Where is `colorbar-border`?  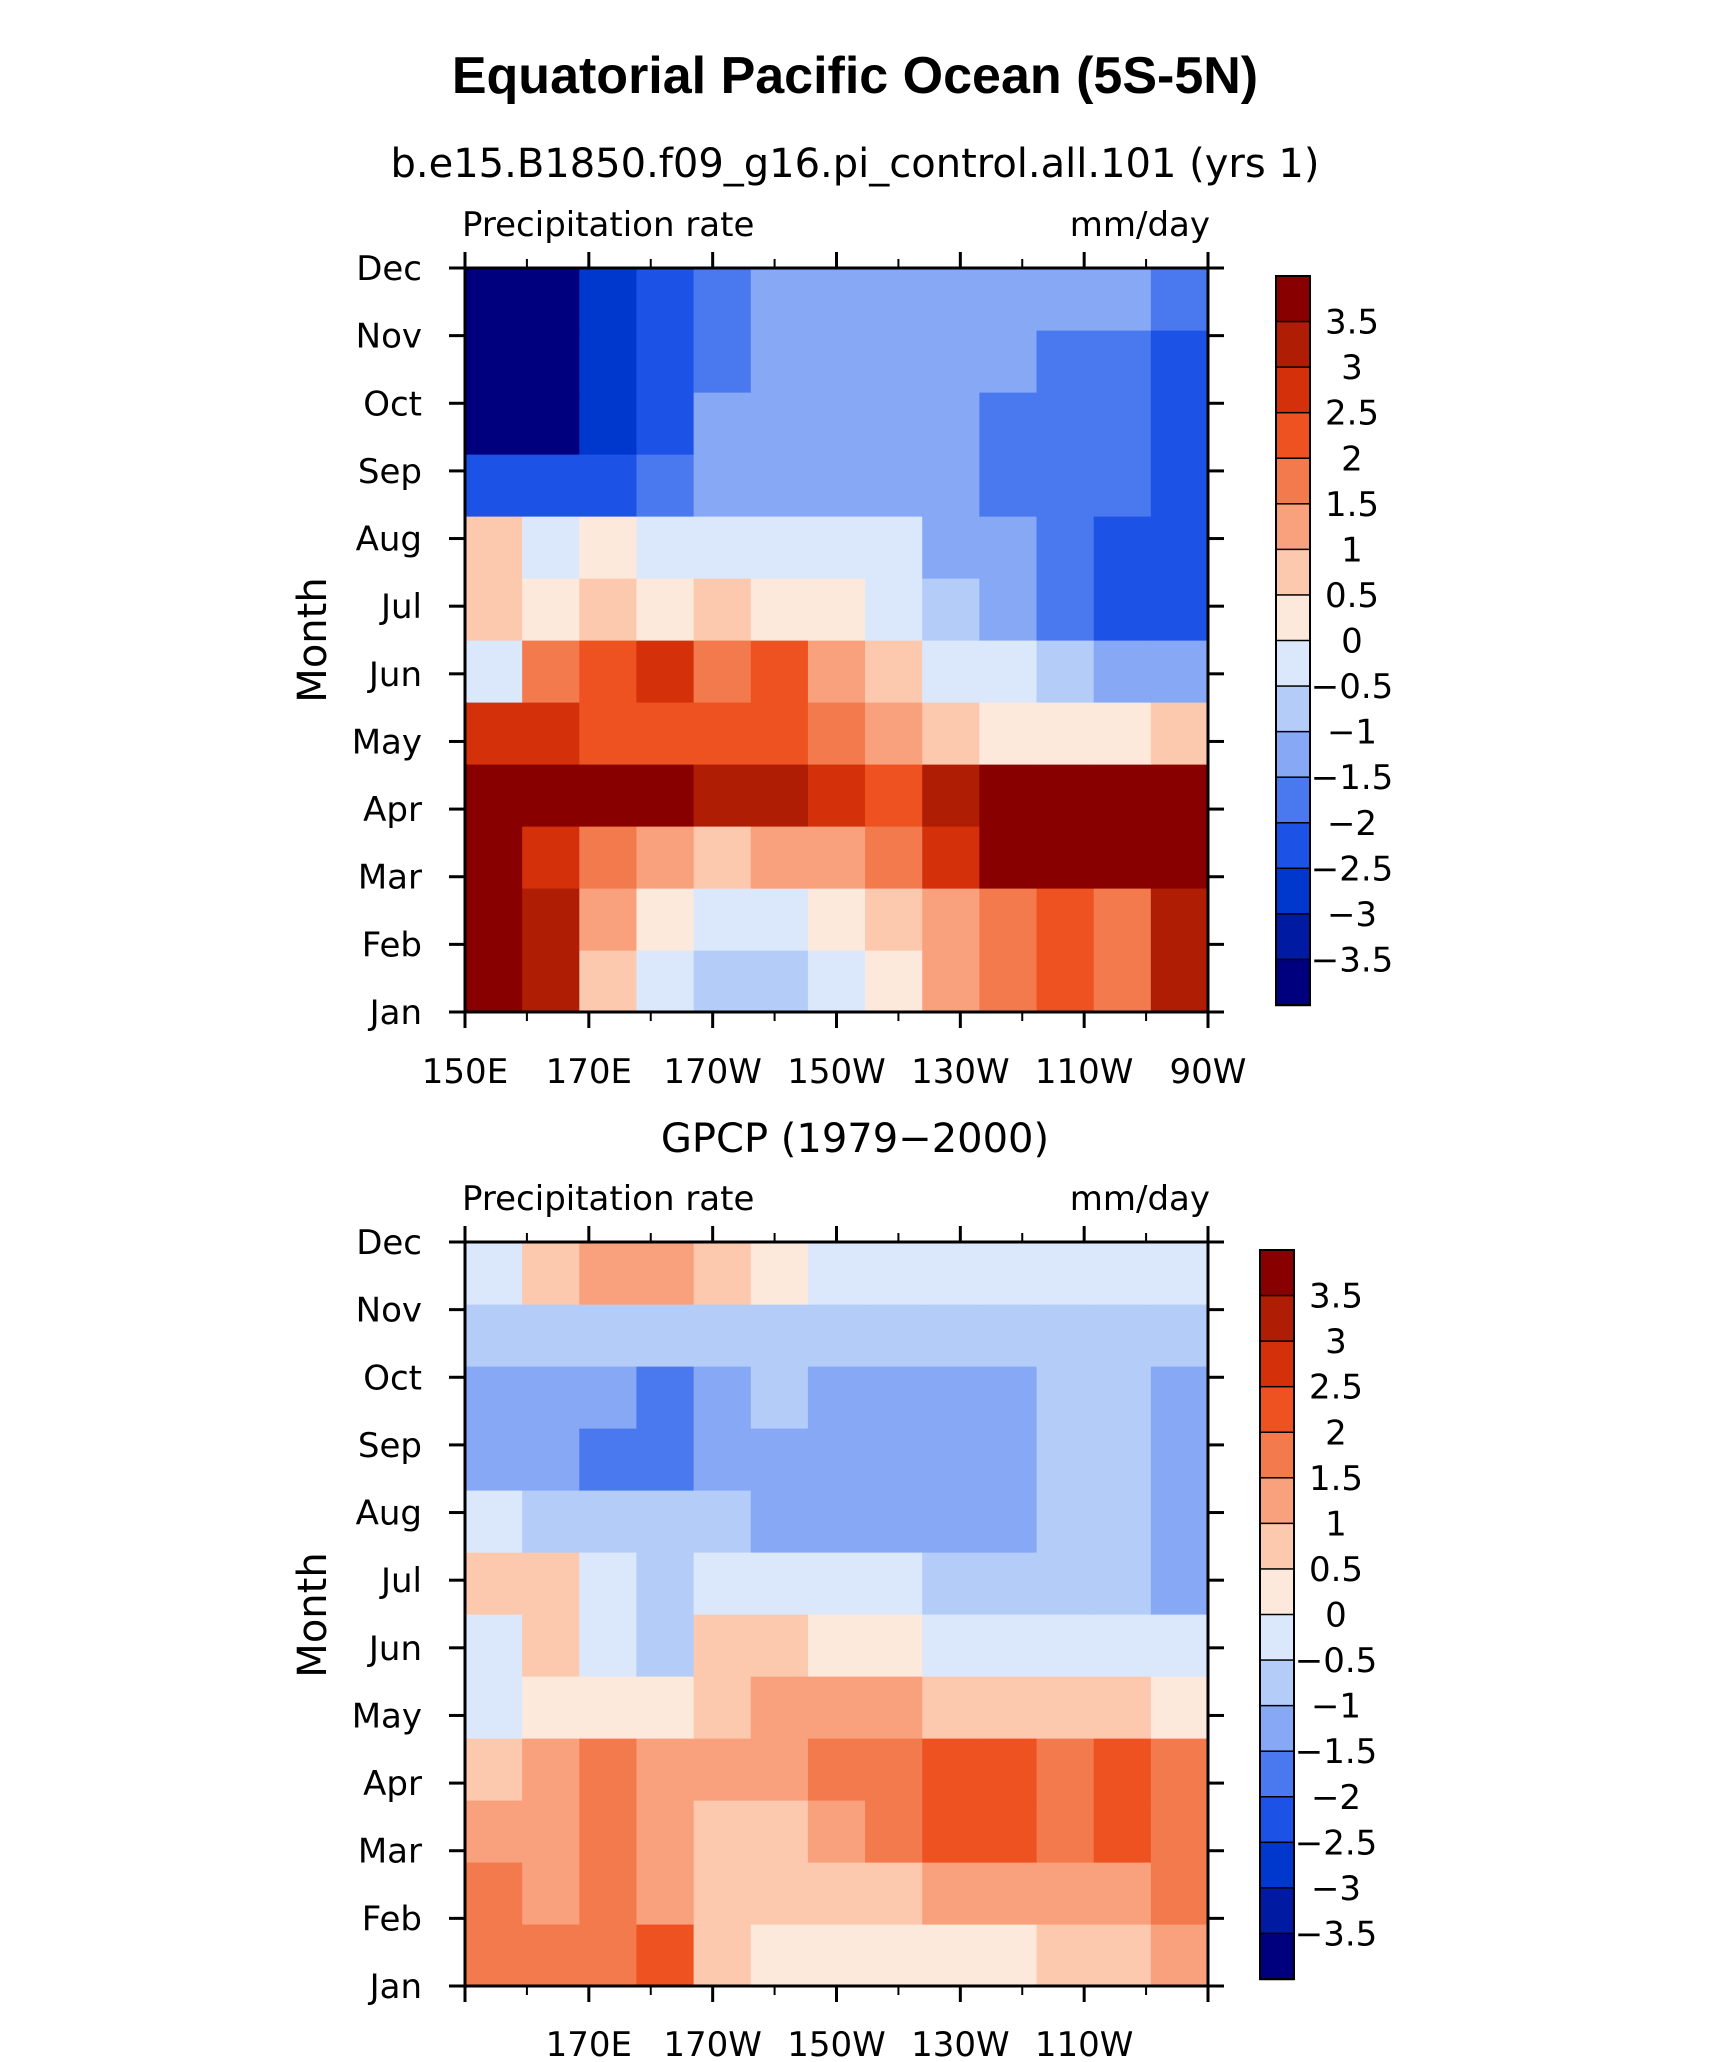 colorbar-border is located at coordinates (1293, 640).